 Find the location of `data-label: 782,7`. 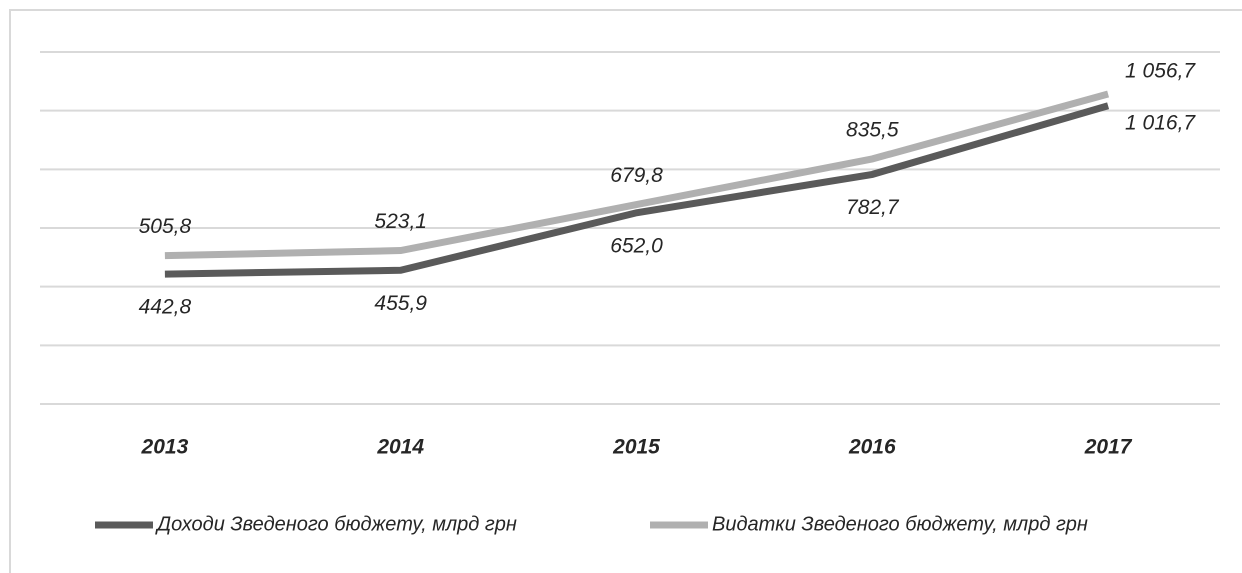

data-label: 782,7 is located at coordinates (873, 207).